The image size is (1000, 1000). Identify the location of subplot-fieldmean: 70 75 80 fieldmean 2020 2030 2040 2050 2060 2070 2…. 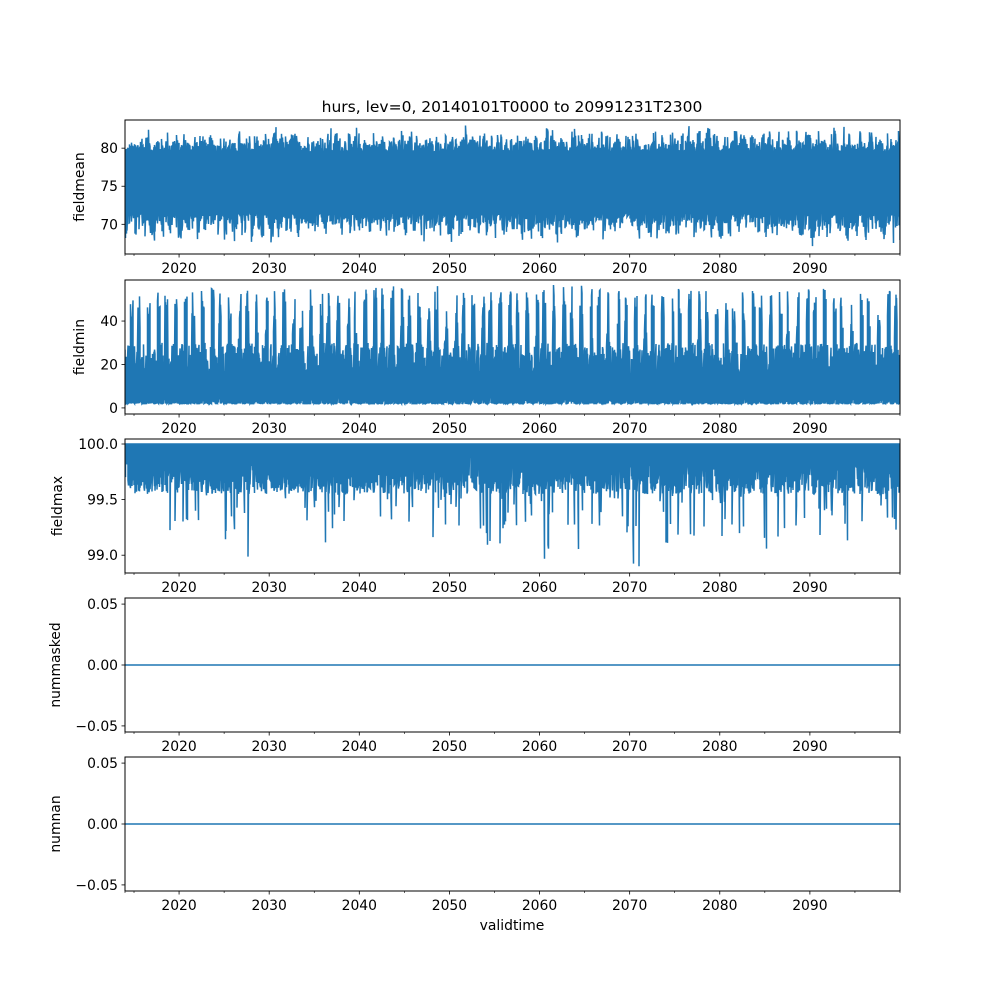
(486, 198).